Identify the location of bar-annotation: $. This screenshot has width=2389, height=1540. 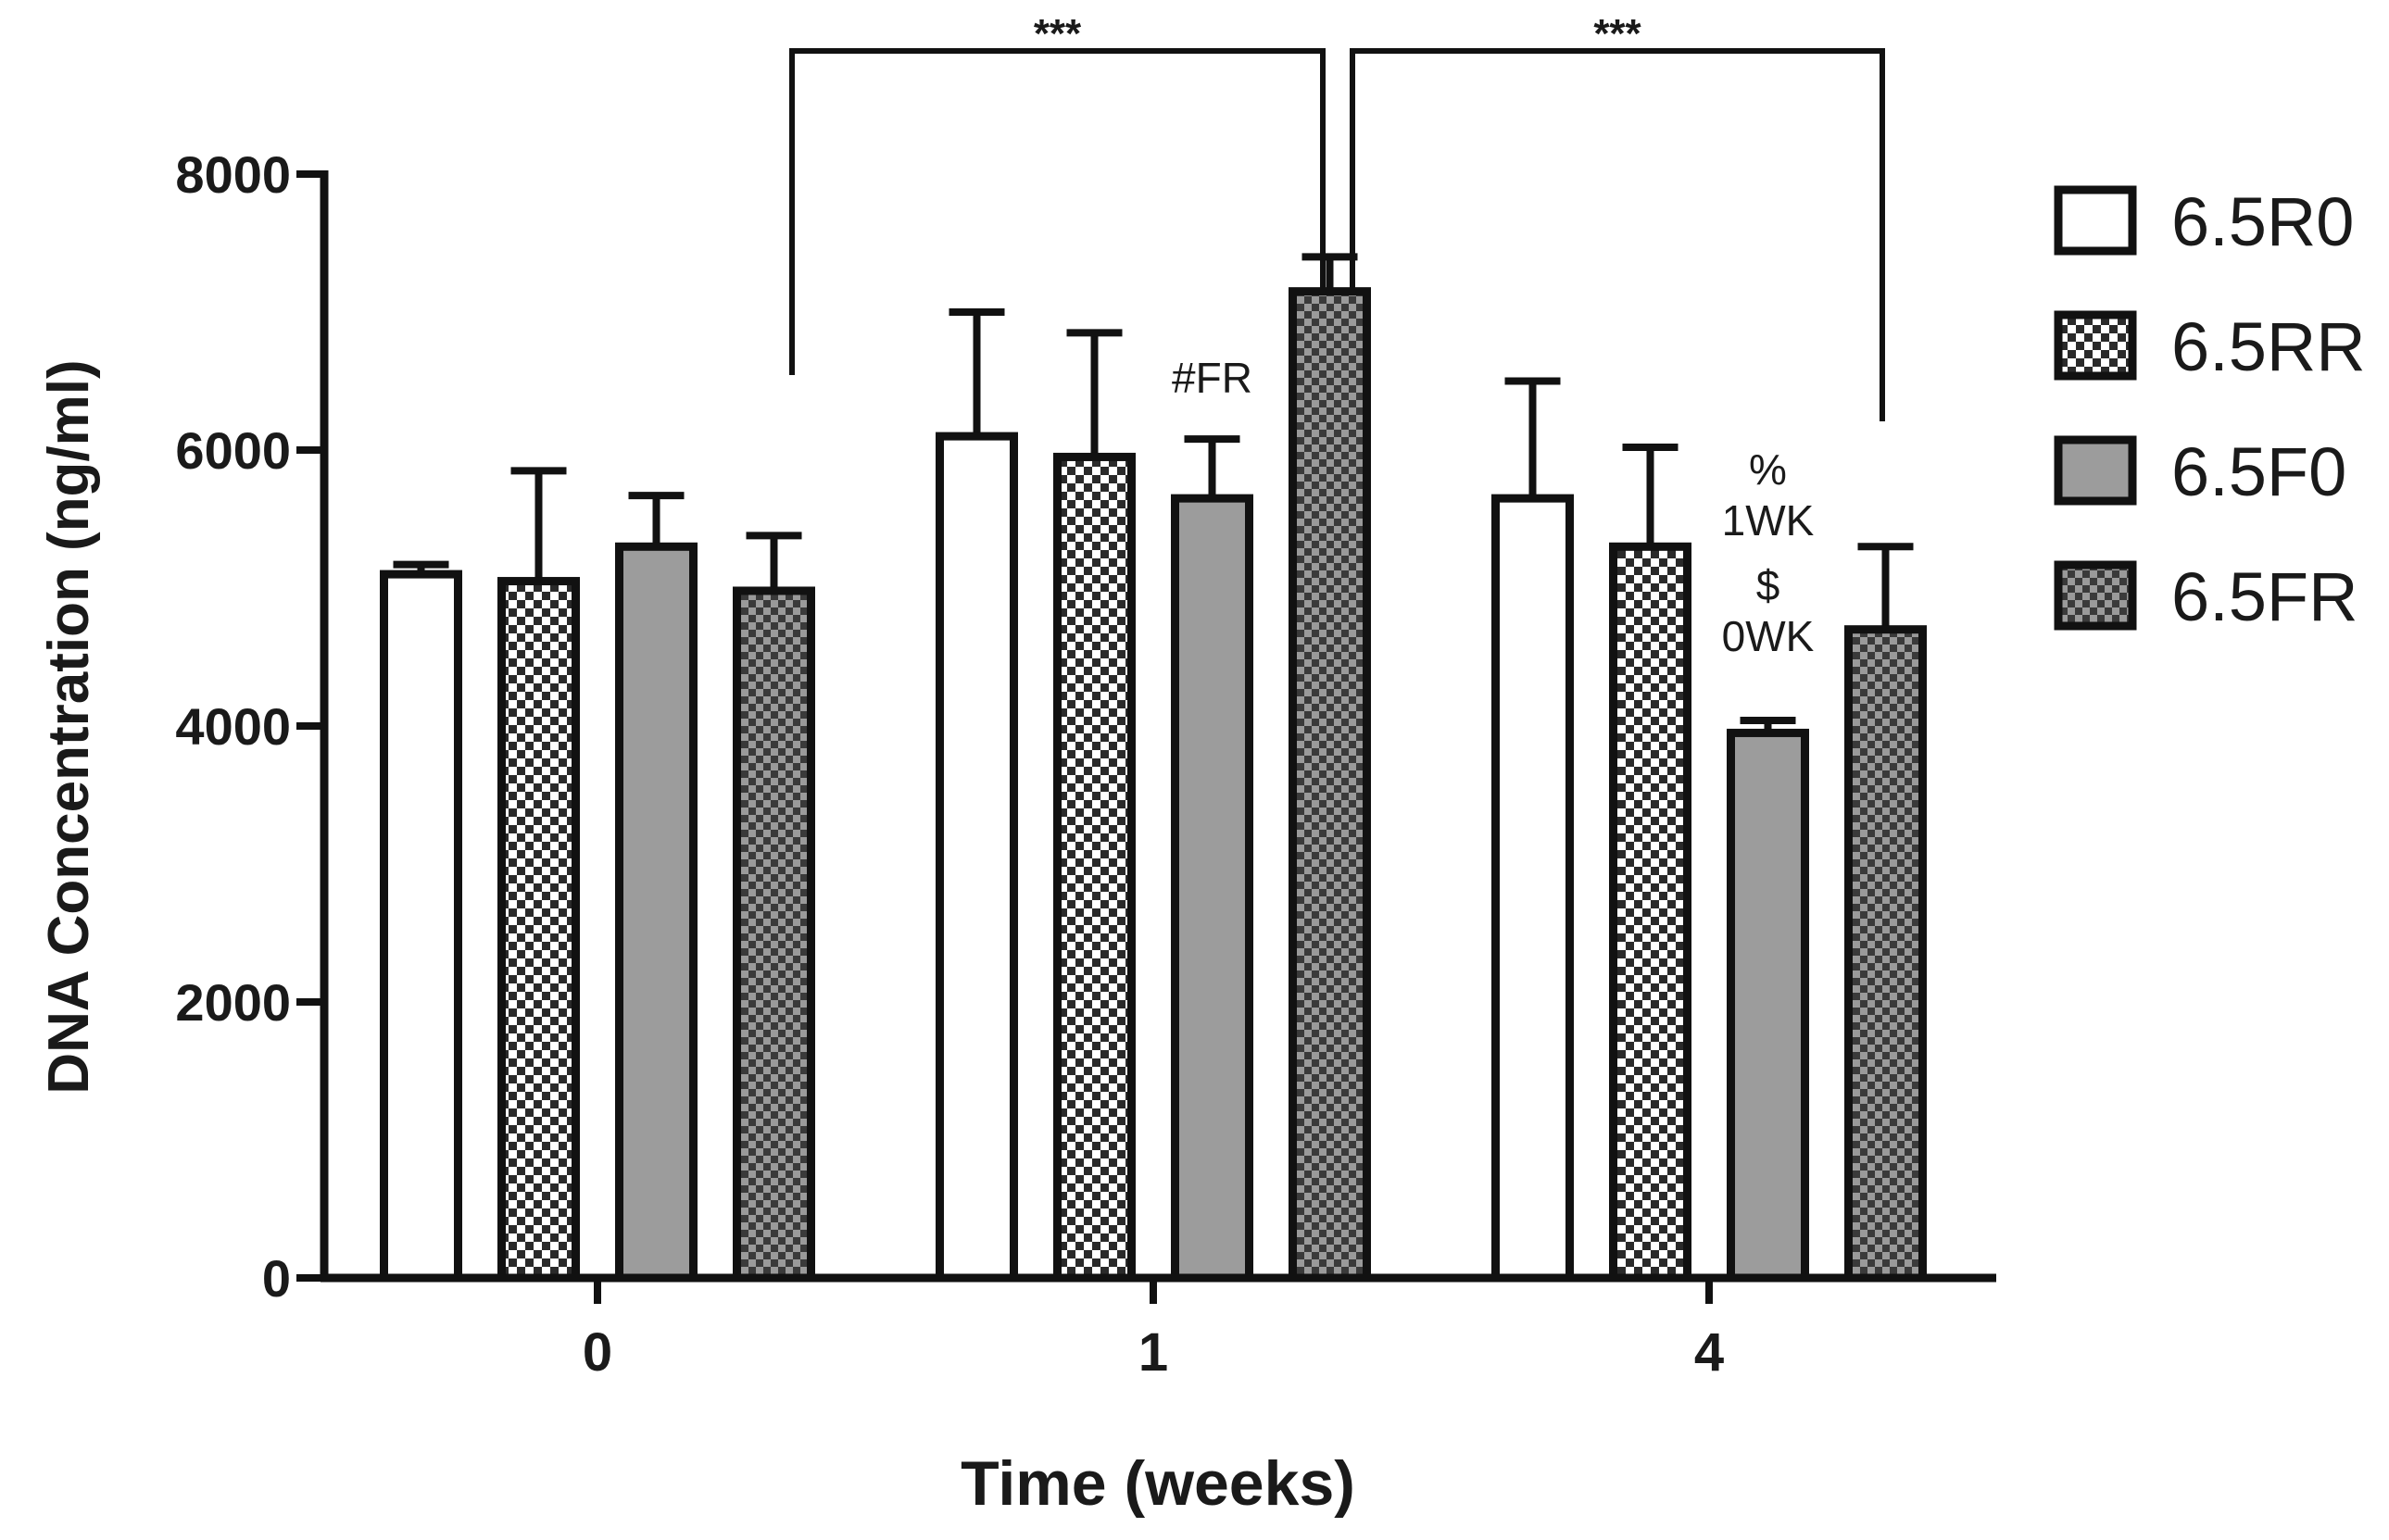
(1768, 585).